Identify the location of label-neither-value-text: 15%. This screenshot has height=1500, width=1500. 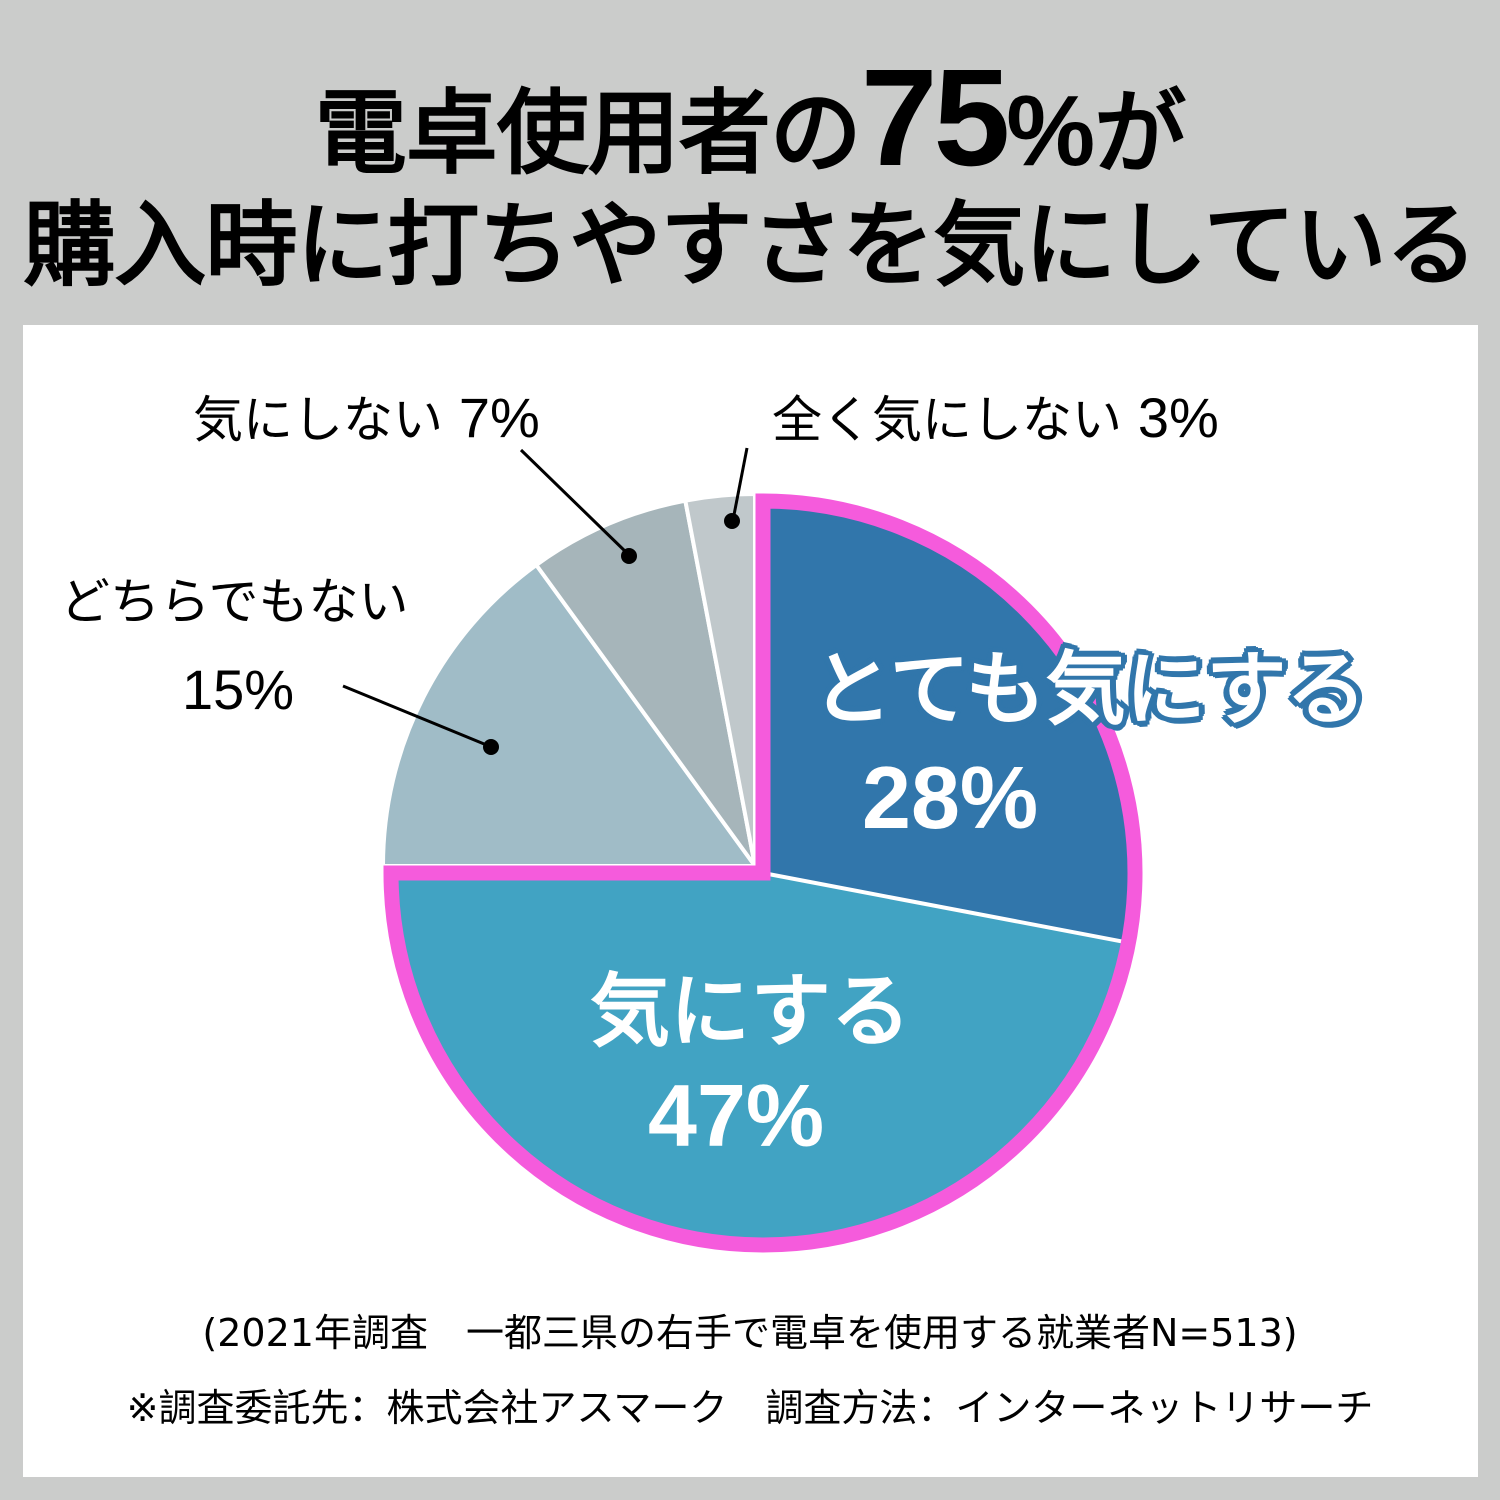
(238, 689).